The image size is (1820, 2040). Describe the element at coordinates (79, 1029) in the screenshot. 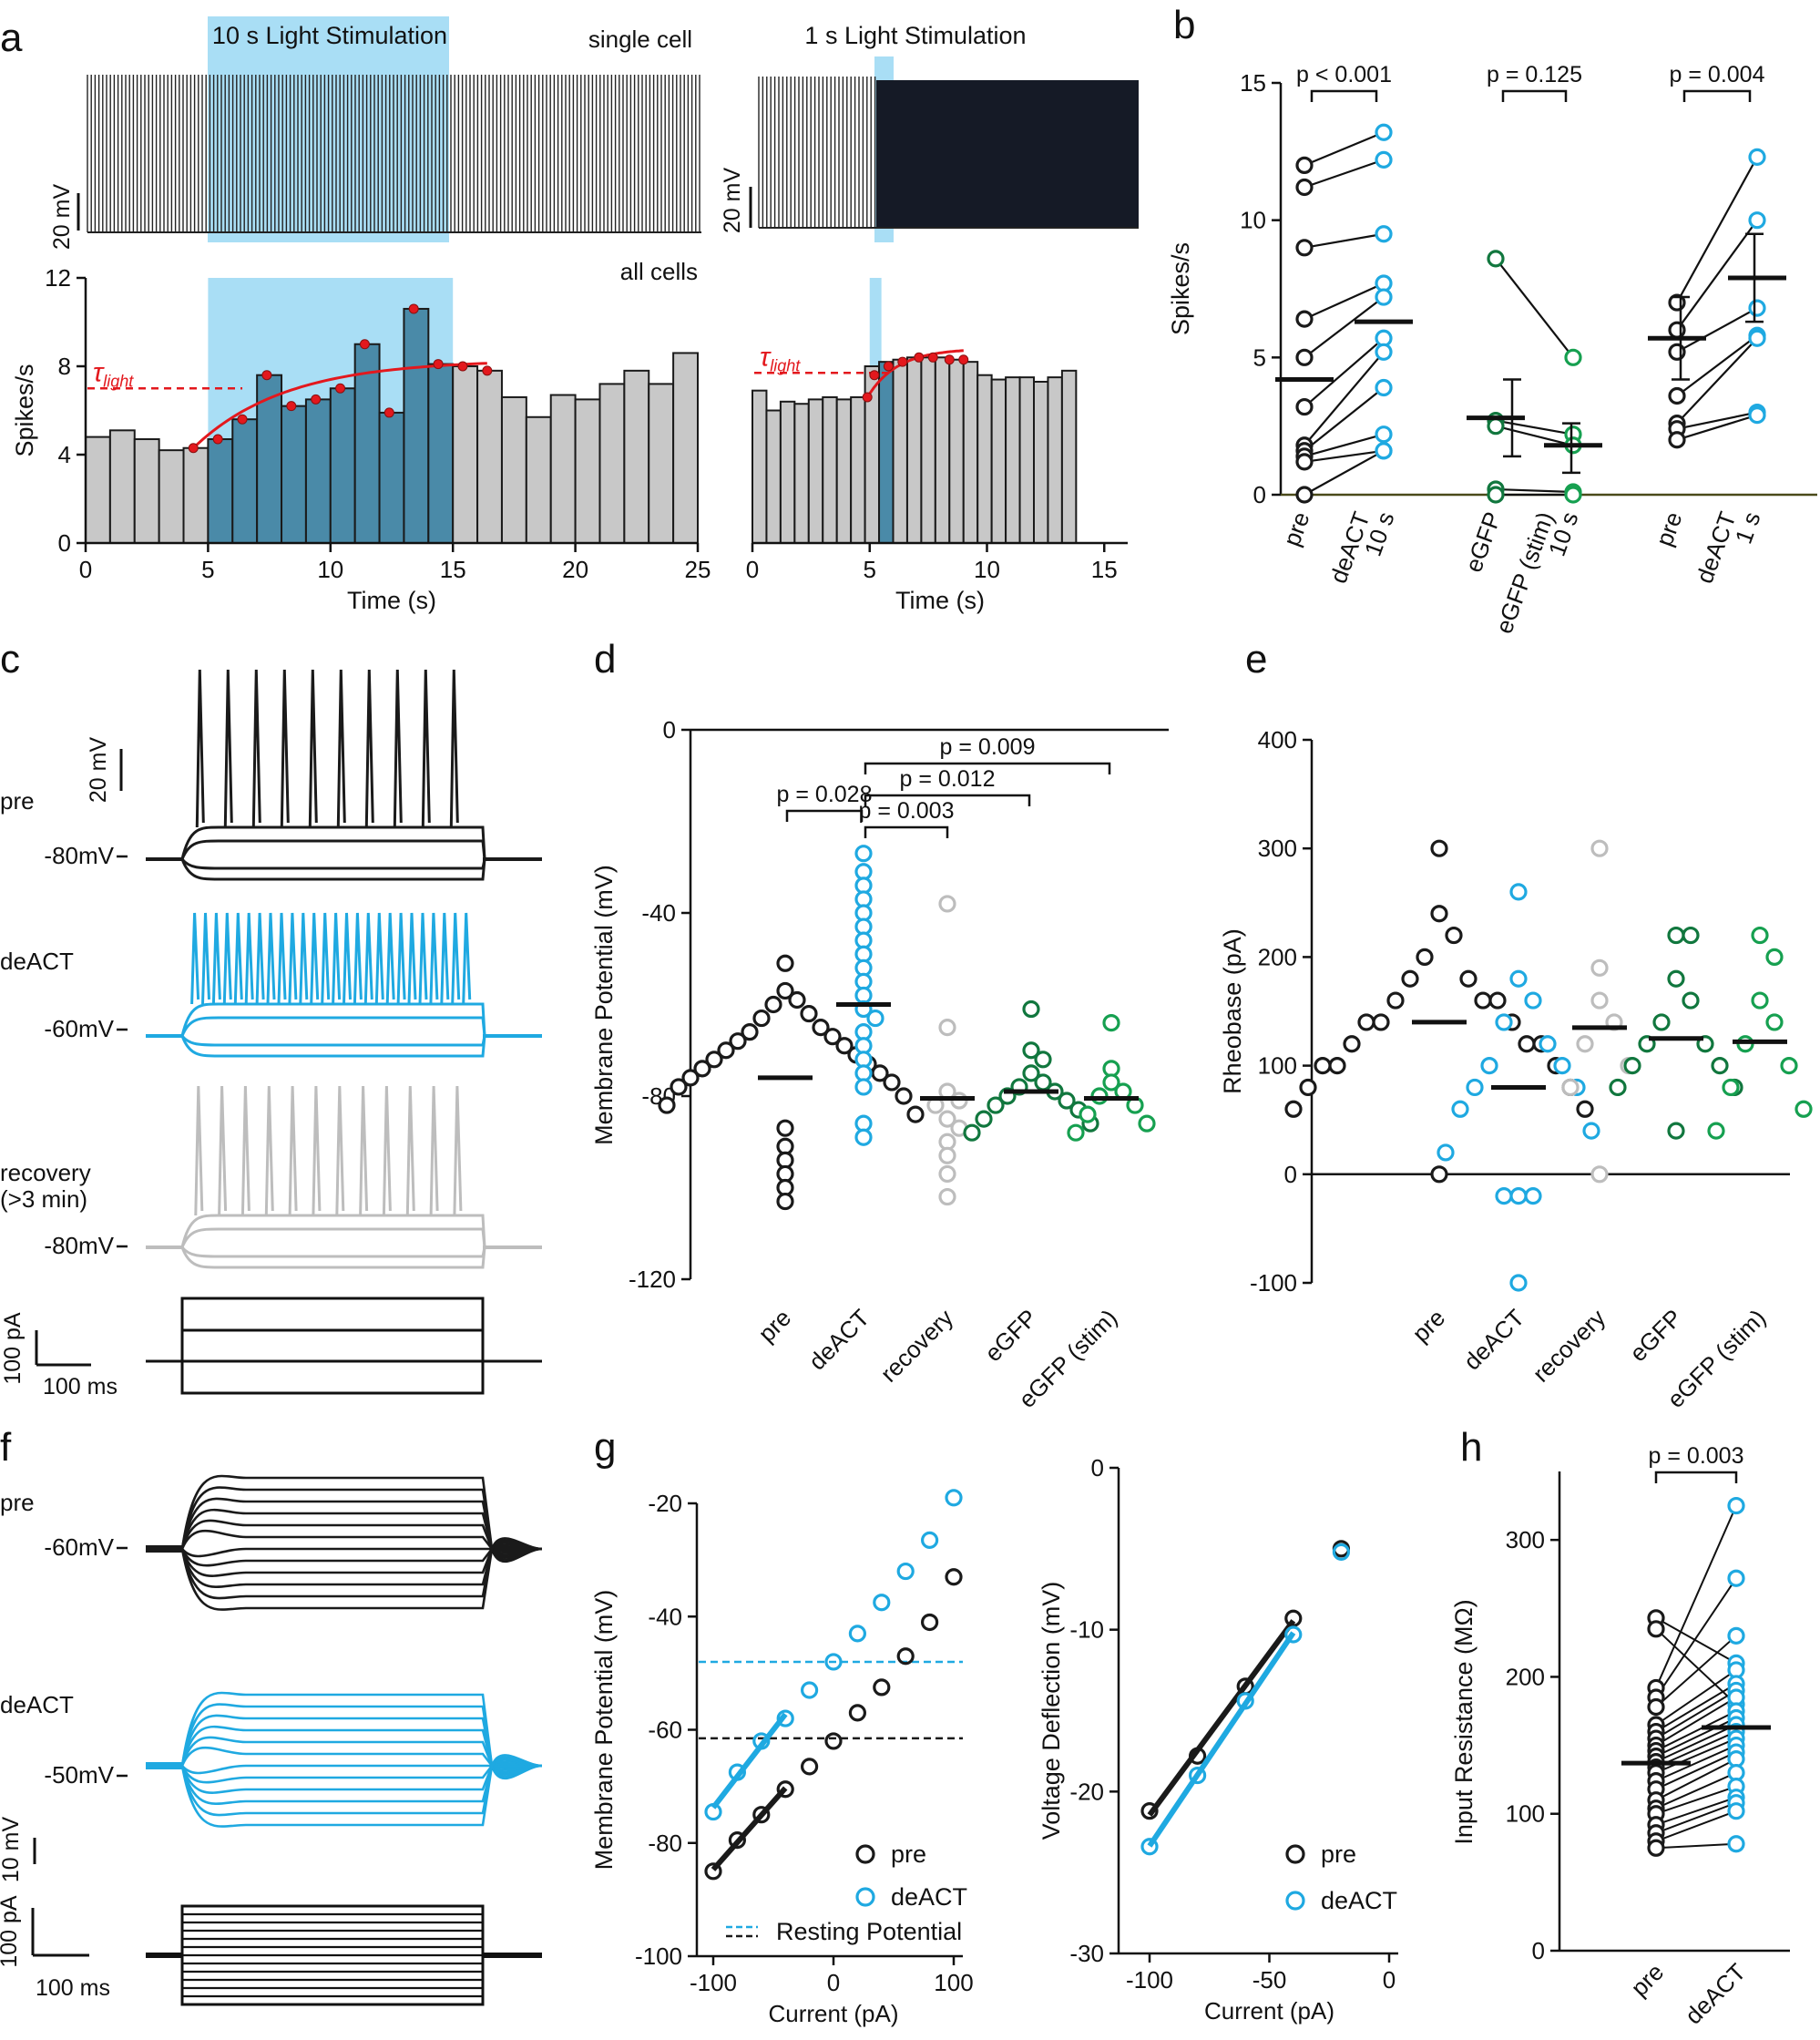

I see `resting-potential-label: -60mV` at that location.